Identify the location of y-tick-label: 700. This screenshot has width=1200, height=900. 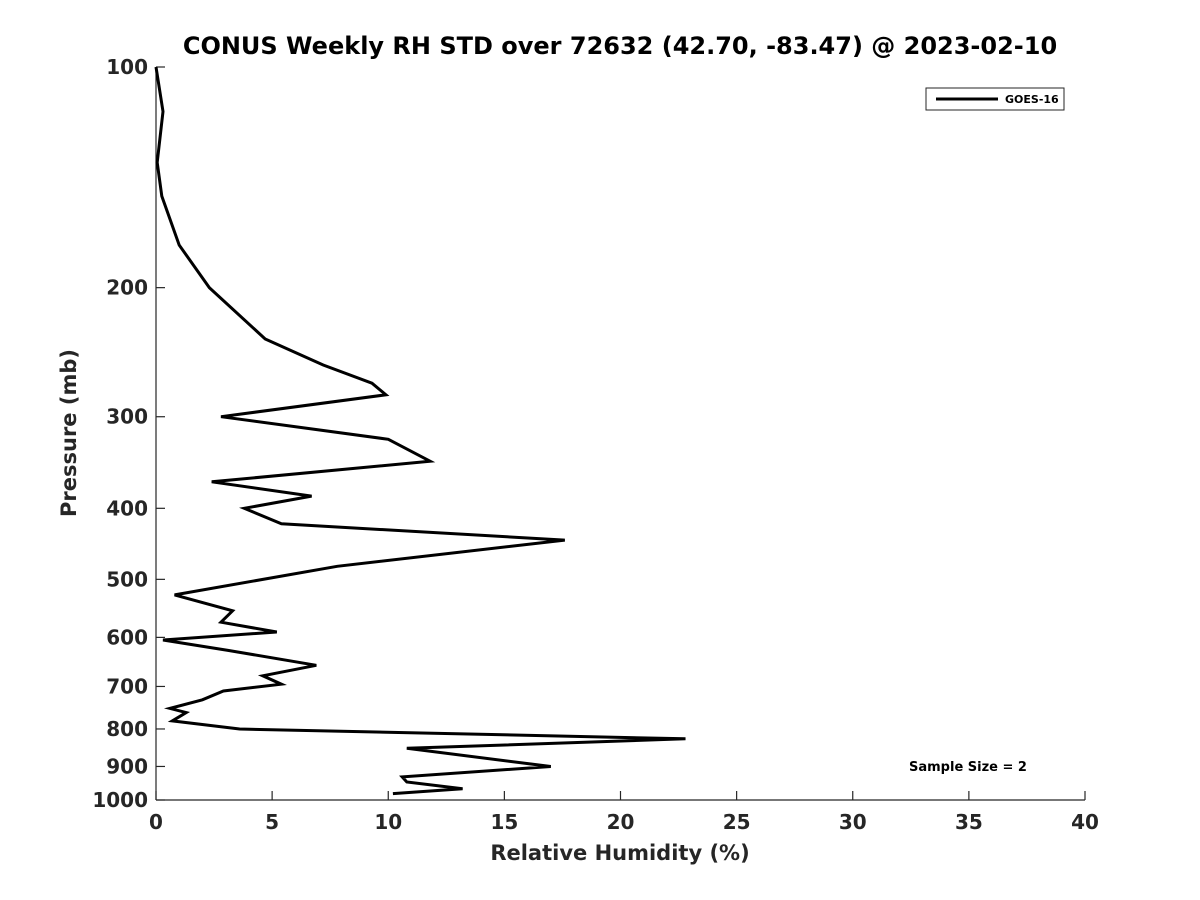
(127, 686).